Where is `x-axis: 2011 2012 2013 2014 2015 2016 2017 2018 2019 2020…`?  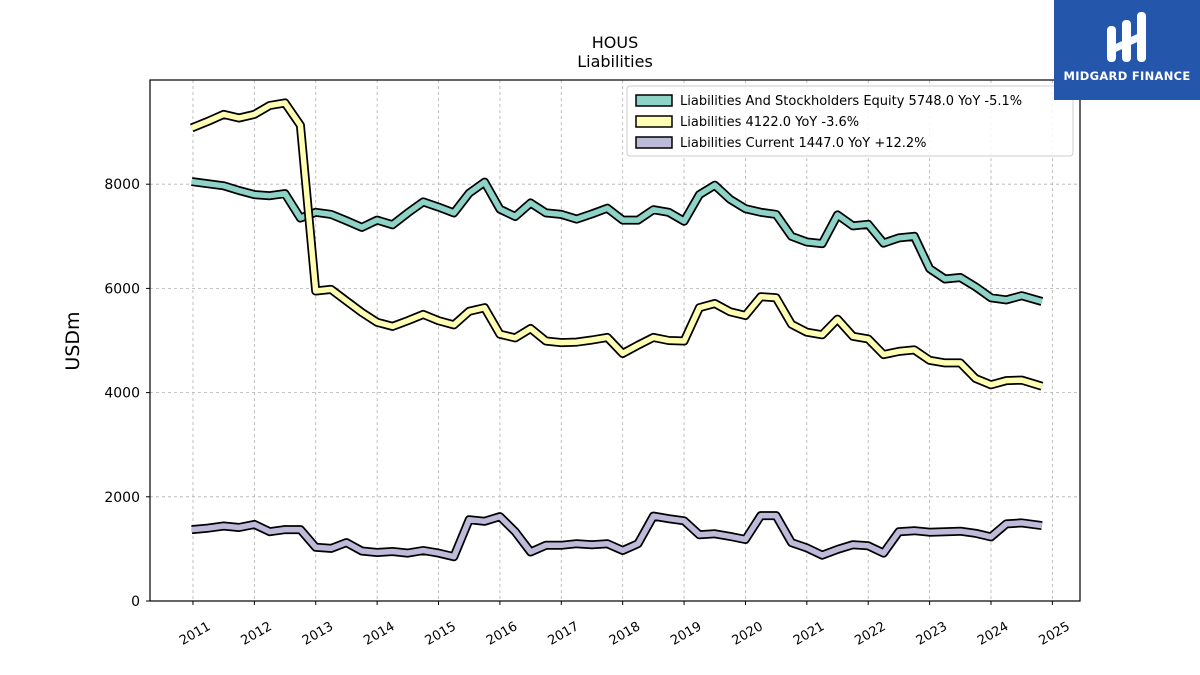 x-axis: 2011 2012 2013 2014 2015 2016 2017 2018 2019 2020… is located at coordinates (625, 625).